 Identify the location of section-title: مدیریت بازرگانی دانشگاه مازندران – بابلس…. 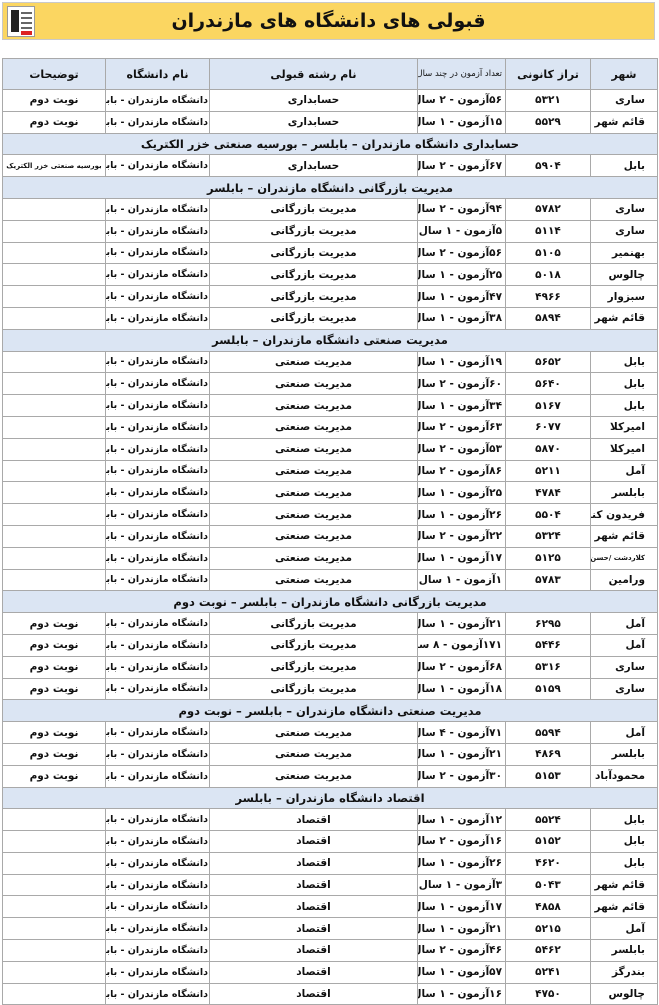
(330, 187).